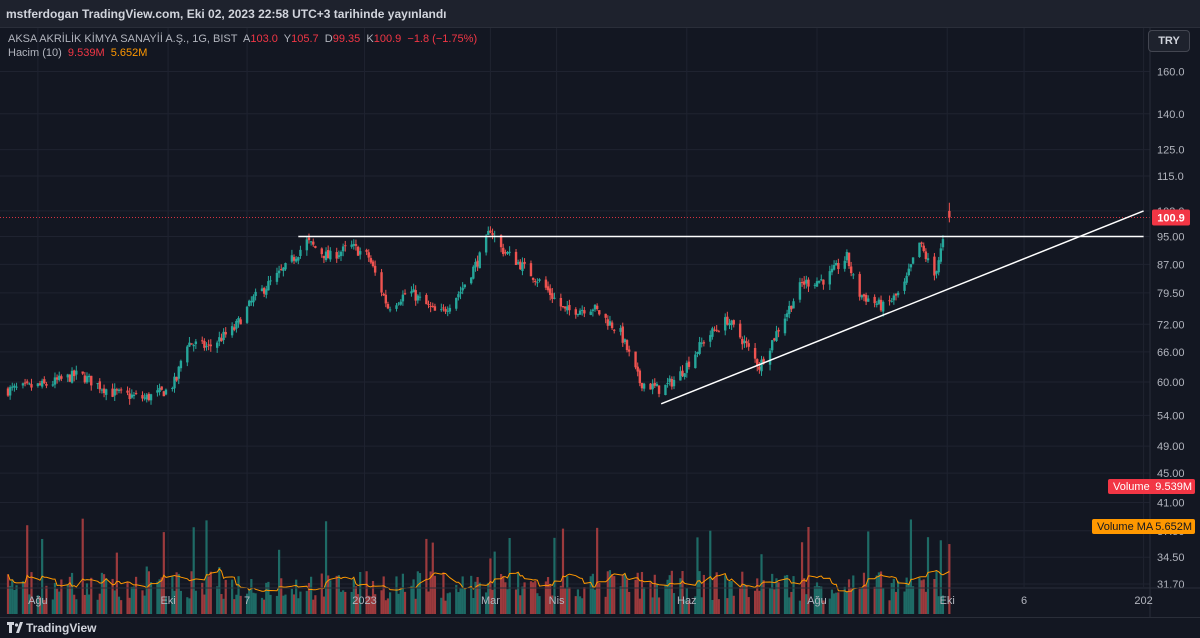  I want to click on y-tick-label: 34.50, so click(1171, 558).